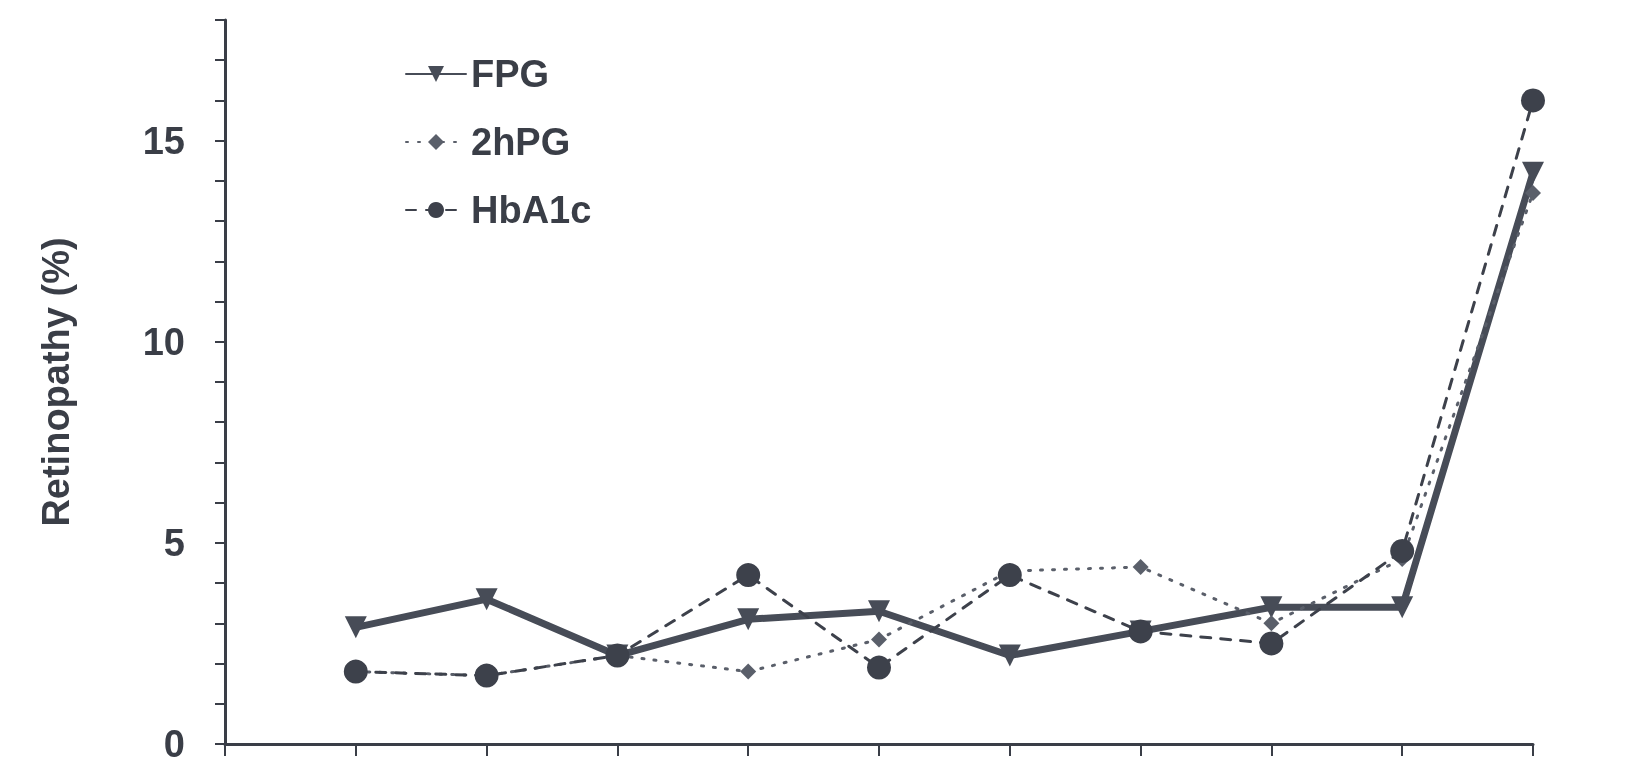 The width and height of the screenshot is (1633, 771). What do you see at coordinates (56, 382) in the screenshot?
I see `y-axis-title: Retinopathy (%)` at bounding box center [56, 382].